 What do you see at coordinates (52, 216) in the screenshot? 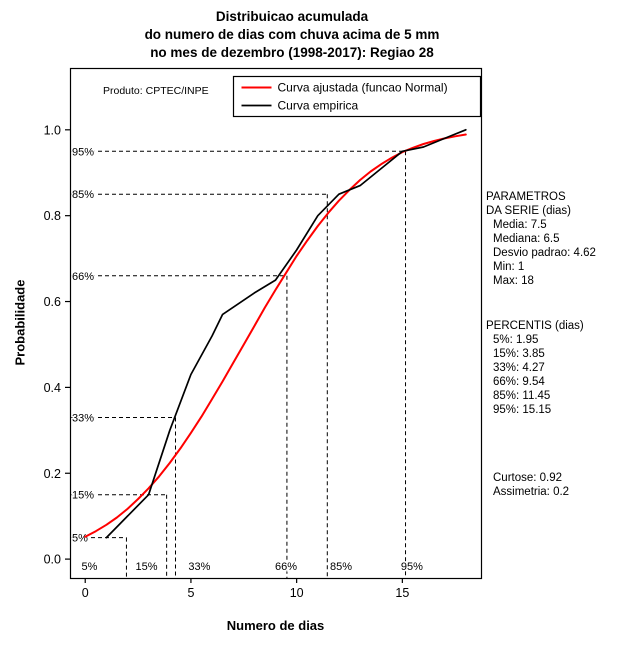
I see `y-tick-label: 0.8` at bounding box center [52, 216].